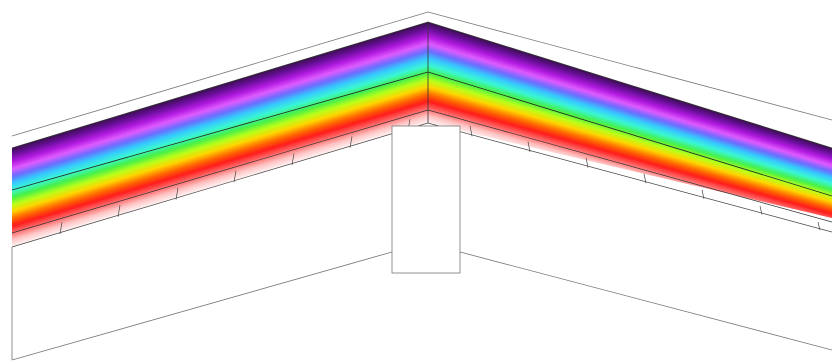 The image size is (832, 363). What do you see at coordinates (202, 306) in the screenshot?
I see `lower-left-diagonal` at bounding box center [202, 306].